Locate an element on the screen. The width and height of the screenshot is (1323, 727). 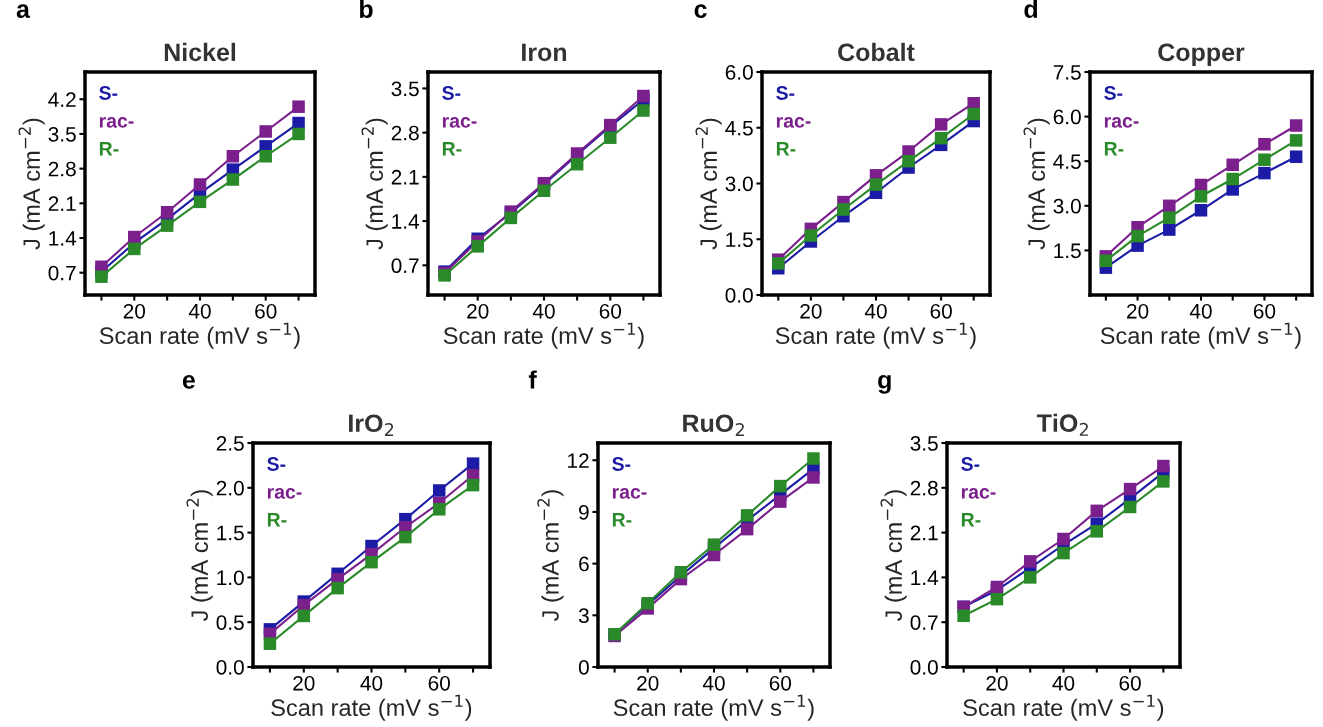
y-tick-label: 0 is located at coordinates (583, 667).